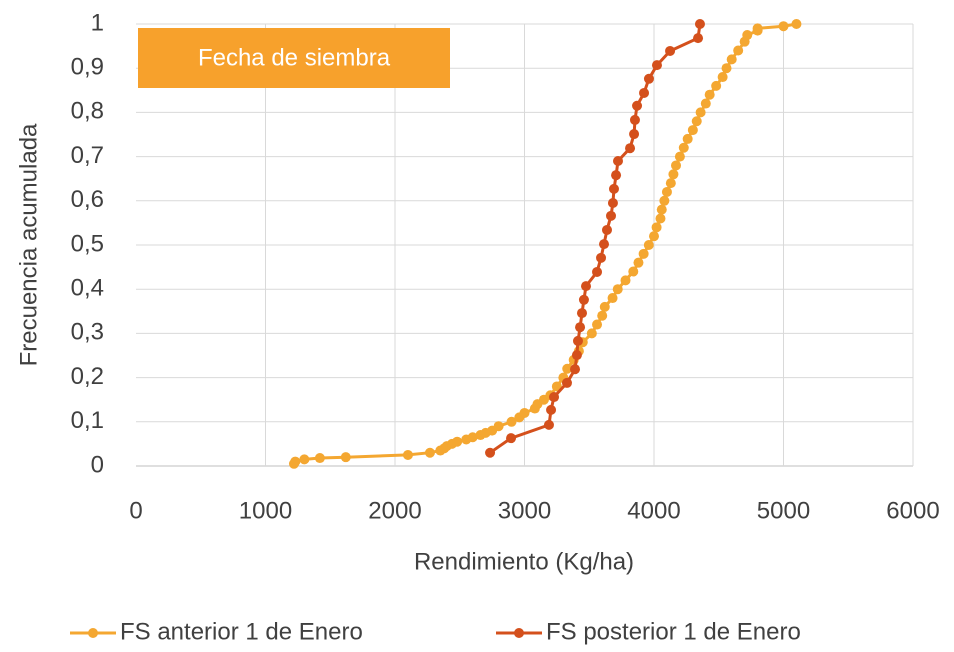  What do you see at coordinates (87, 243) in the screenshot?
I see `y-tick-label: 0,5` at bounding box center [87, 243].